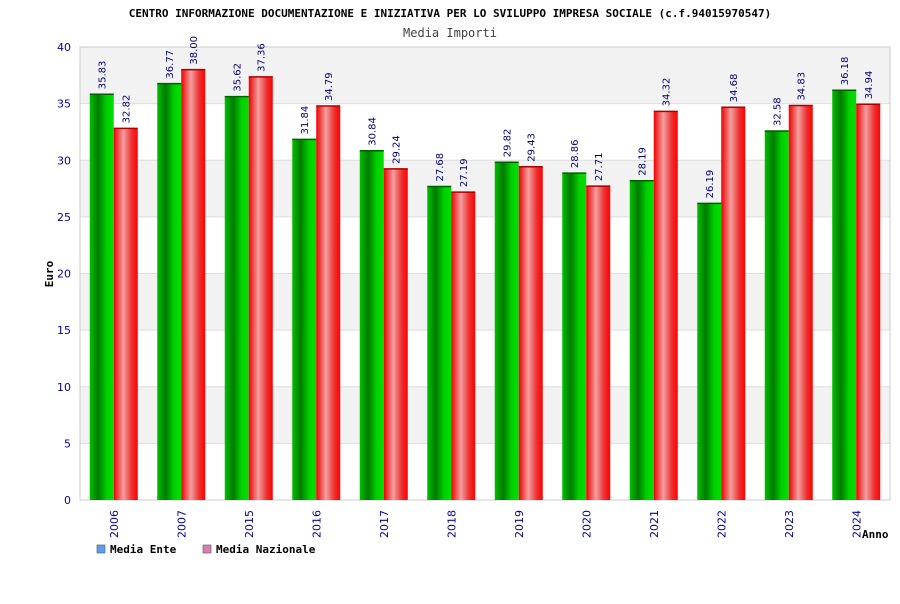 Image resolution: width=900 pixels, height=604 pixels. I want to click on x-axis-label: Anno, so click(875, 534).